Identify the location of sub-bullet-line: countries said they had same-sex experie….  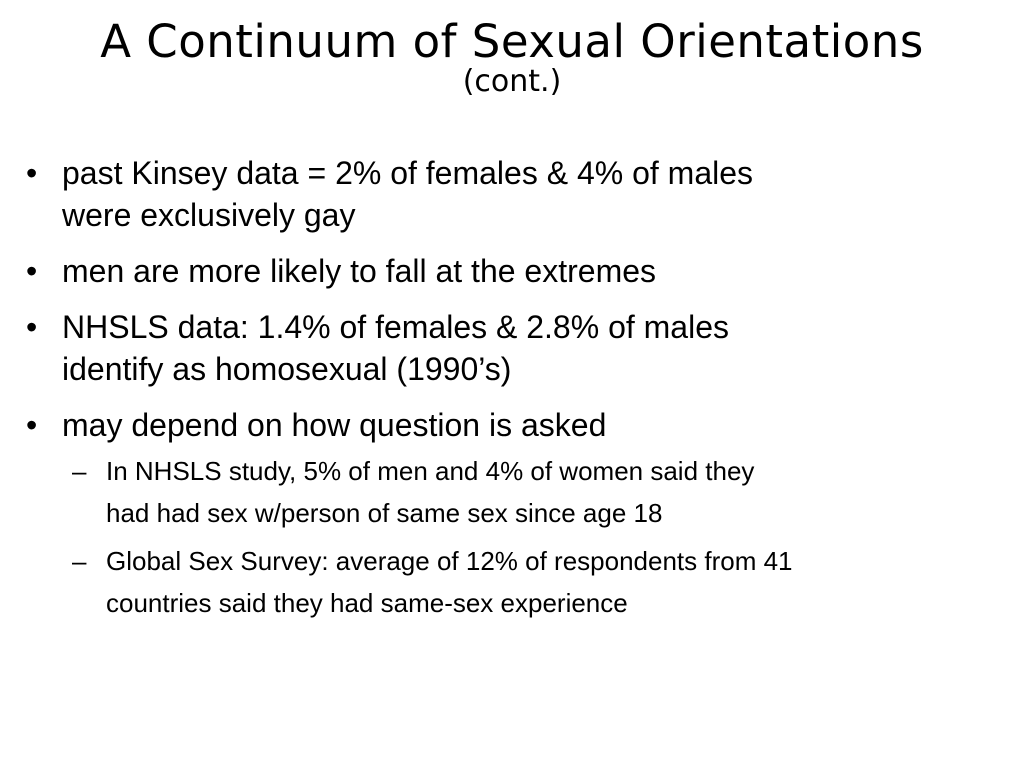
(367, 603).